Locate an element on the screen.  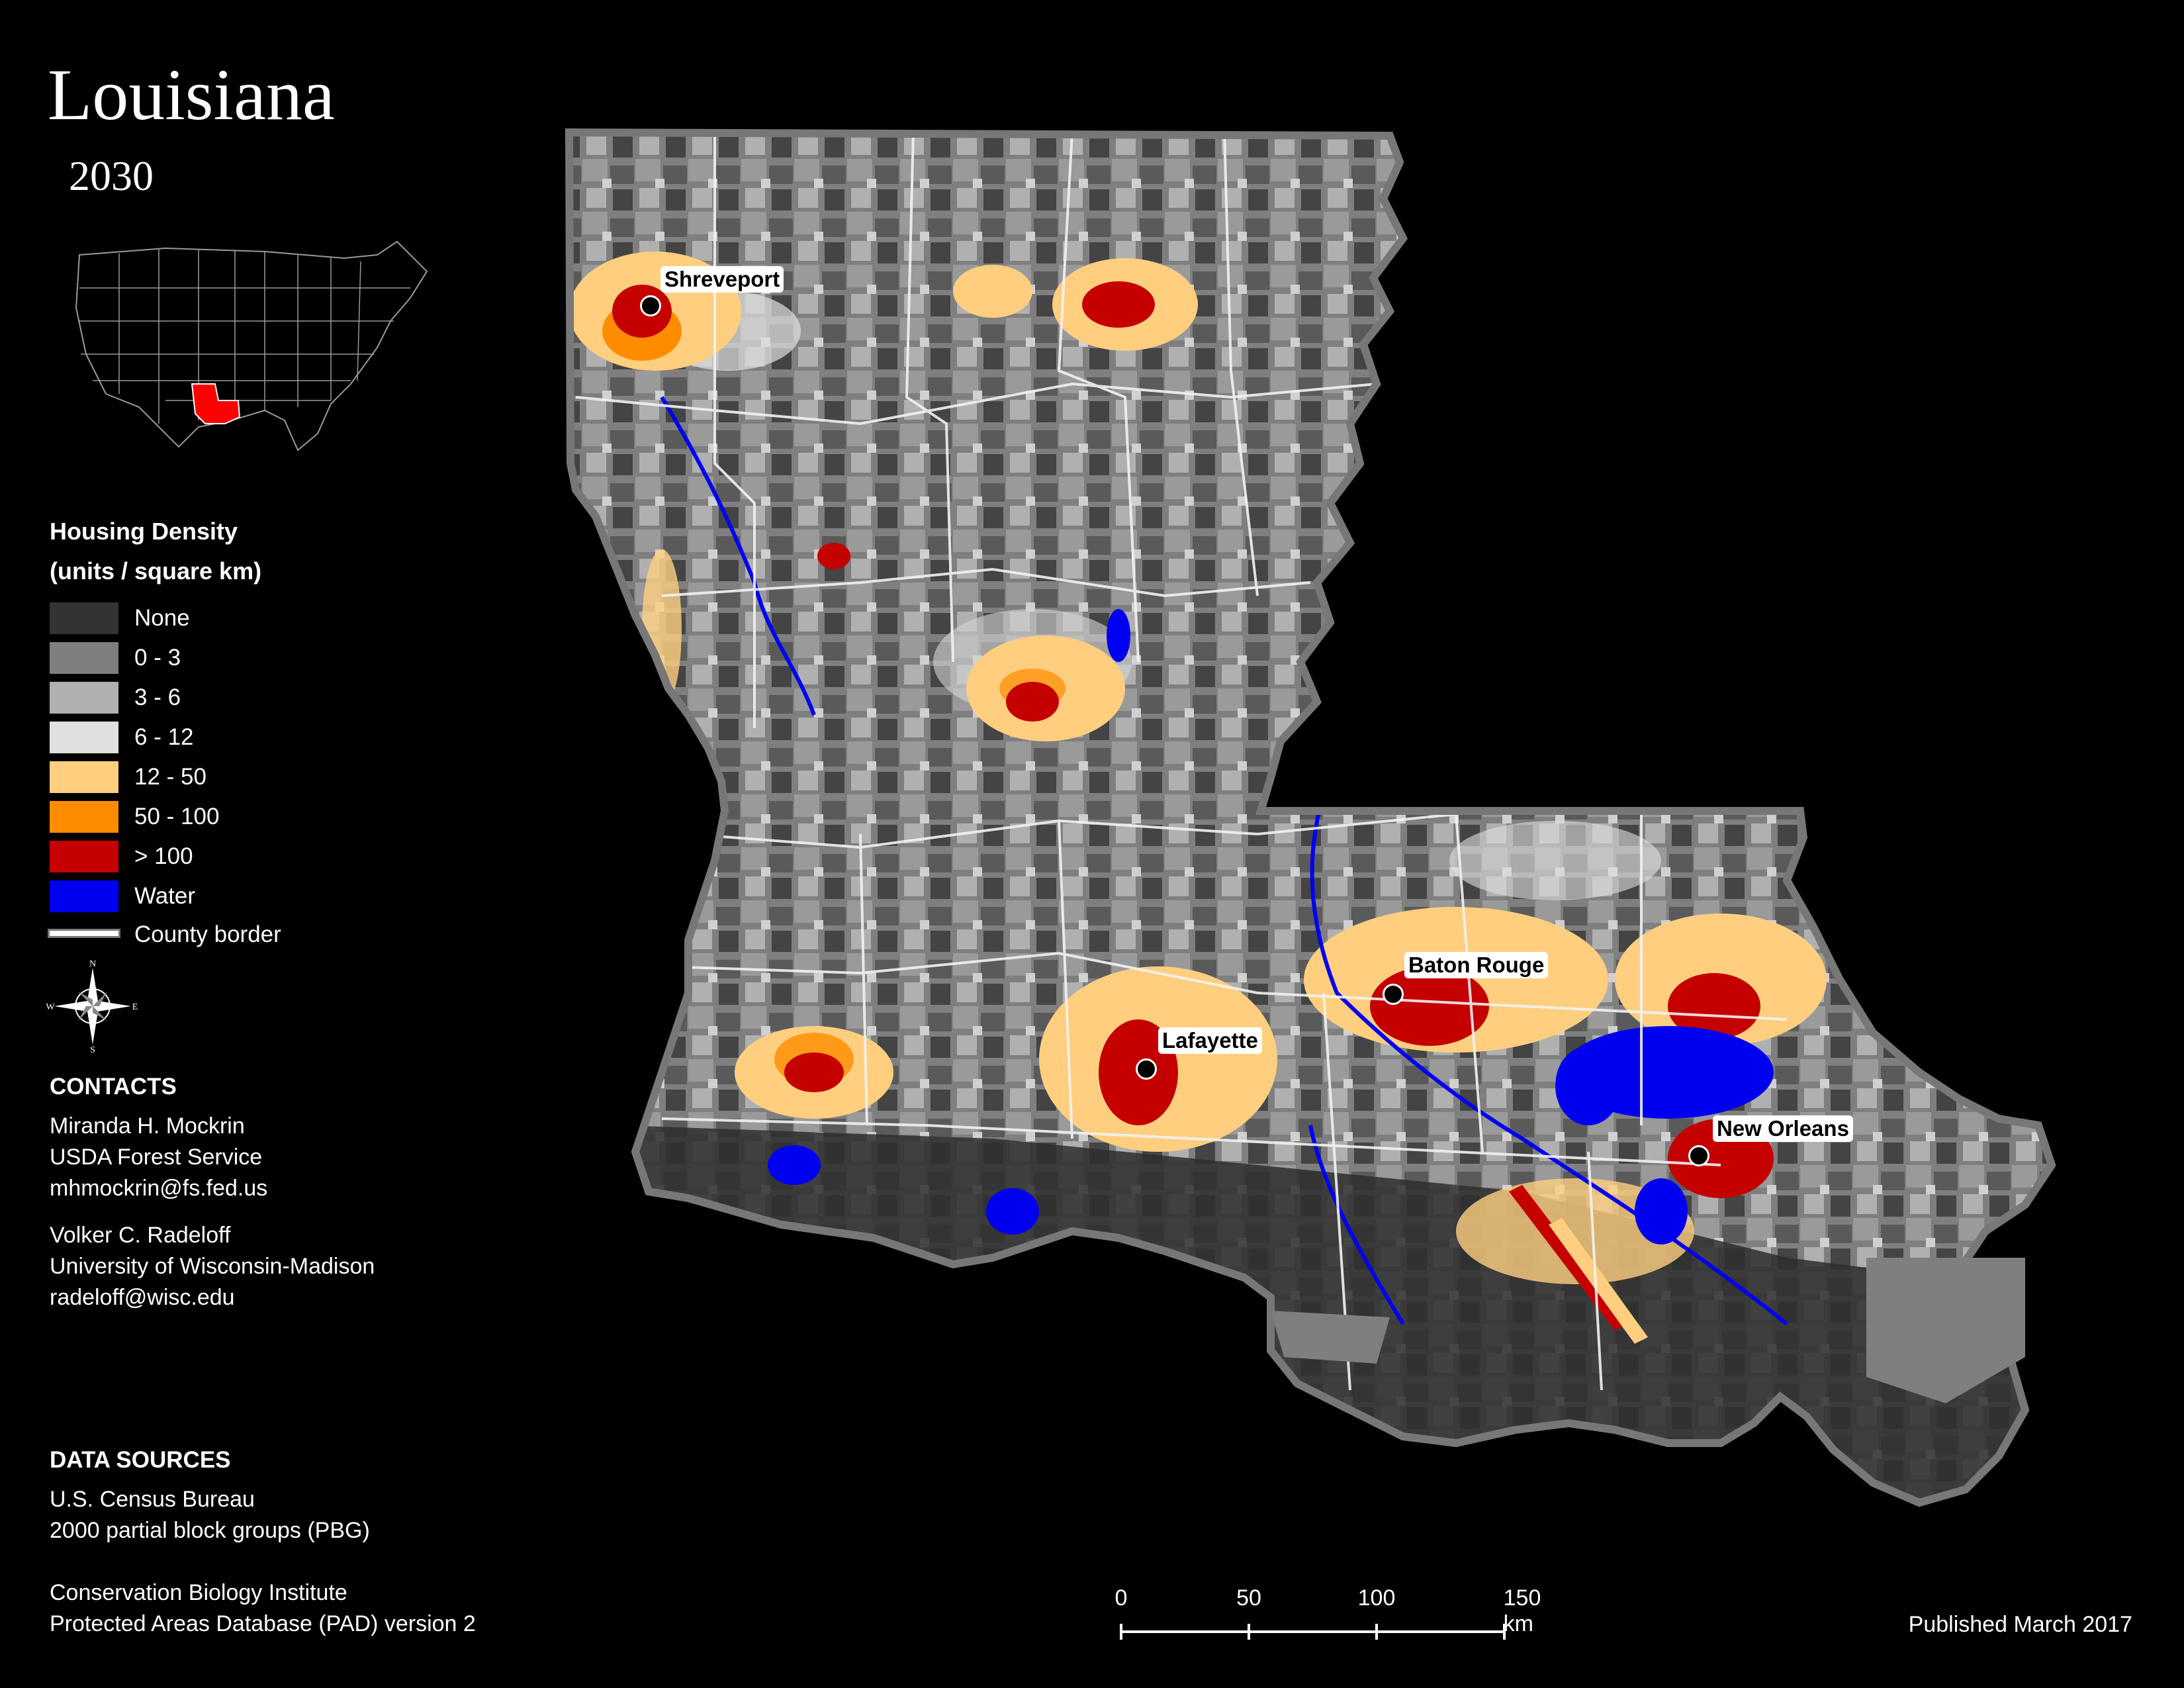
legend-label: 6 - 12 is located at coordinates (164, 737).